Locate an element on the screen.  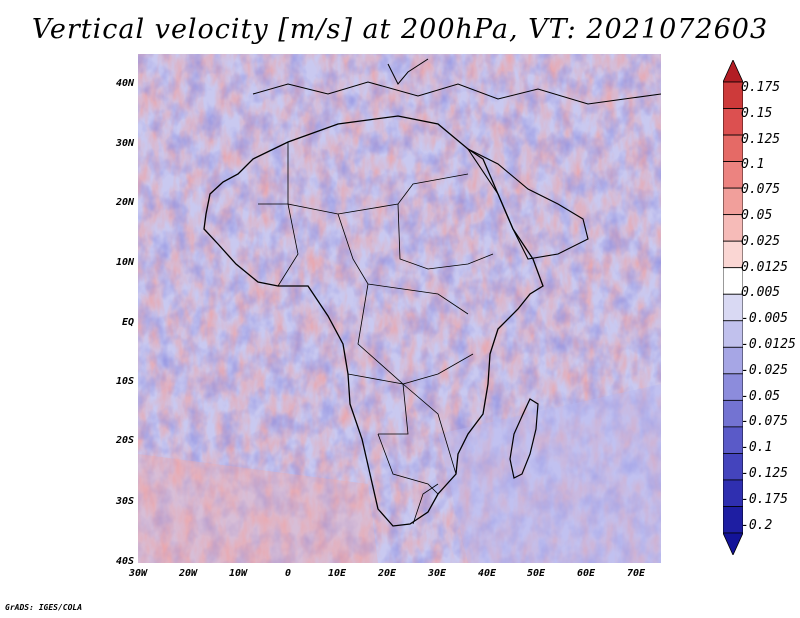
lon-label: 60E is located at coordinates (586, 573).